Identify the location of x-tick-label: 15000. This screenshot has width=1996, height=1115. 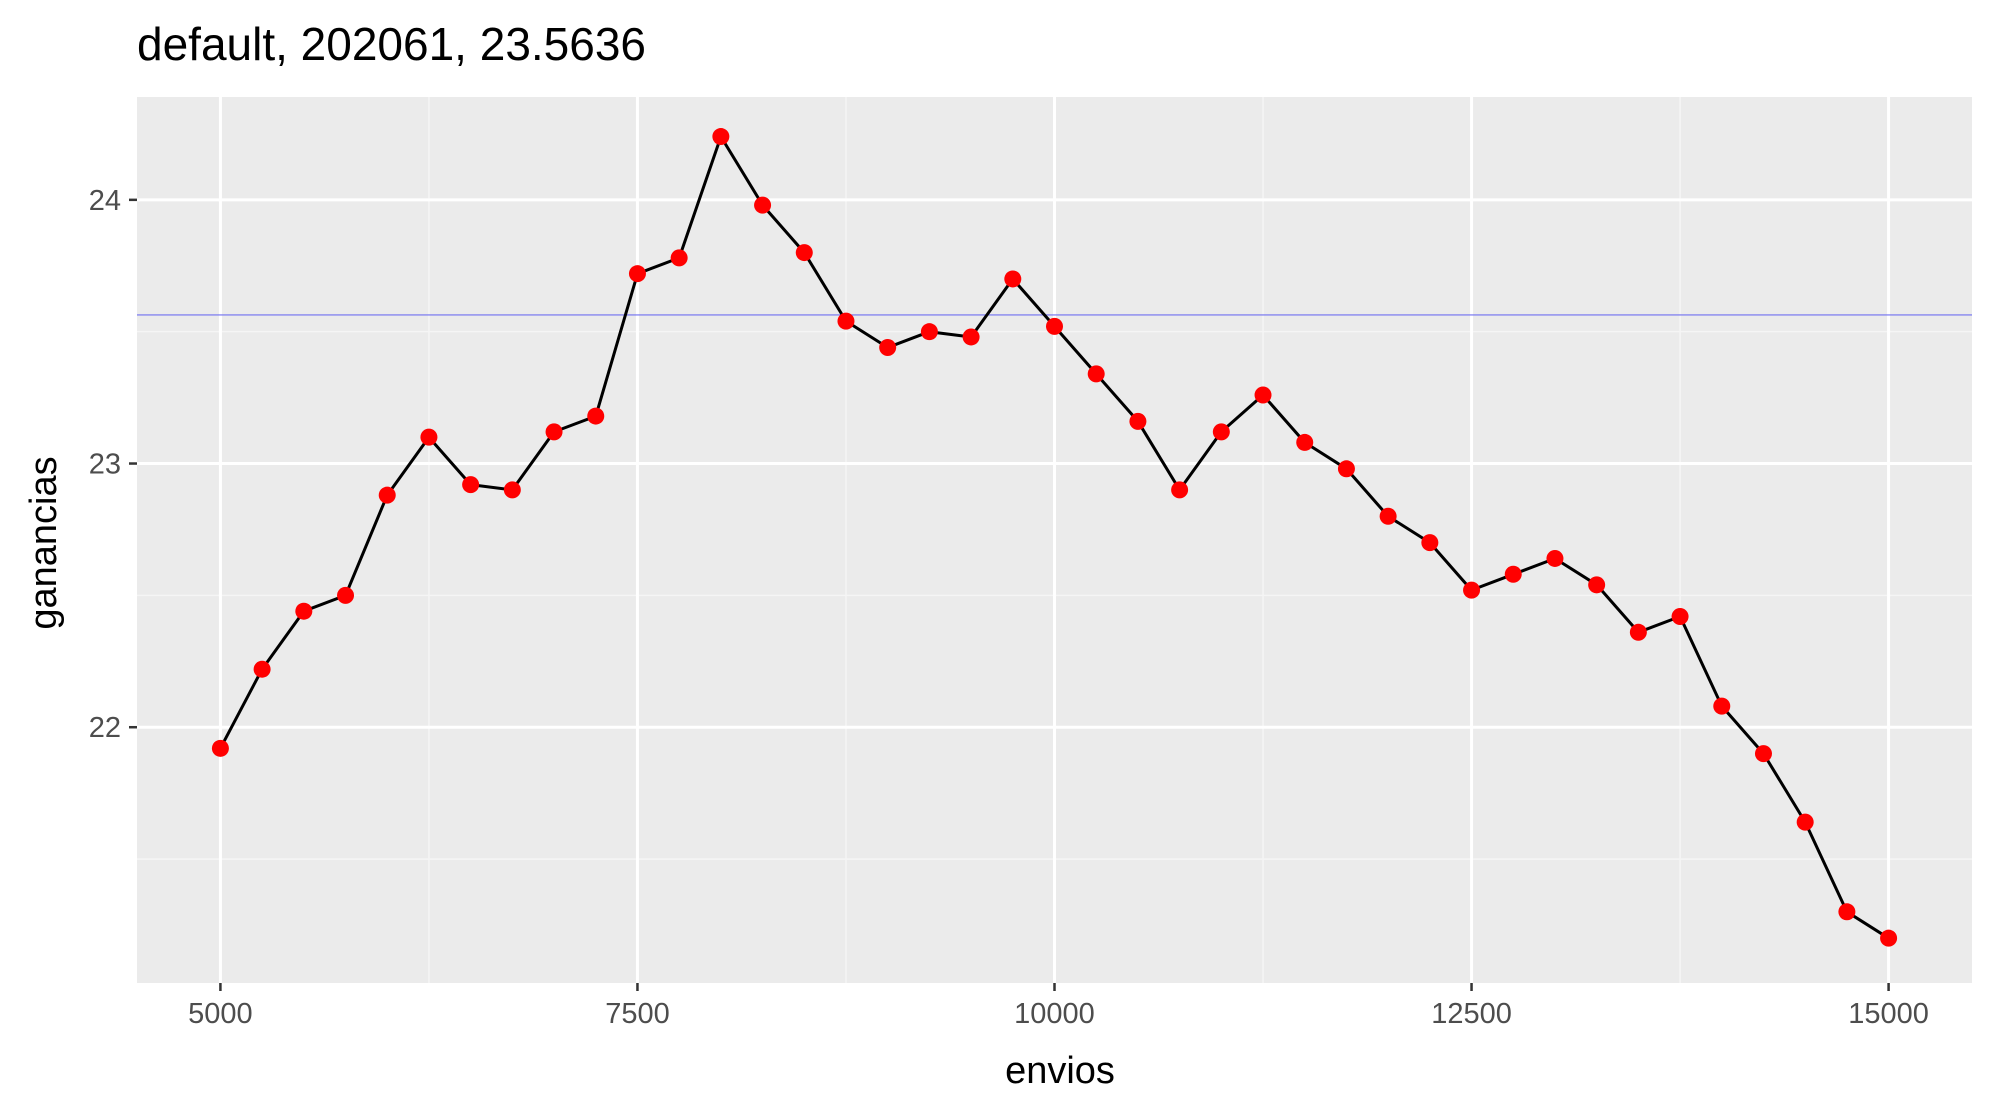
(1888, 1014).